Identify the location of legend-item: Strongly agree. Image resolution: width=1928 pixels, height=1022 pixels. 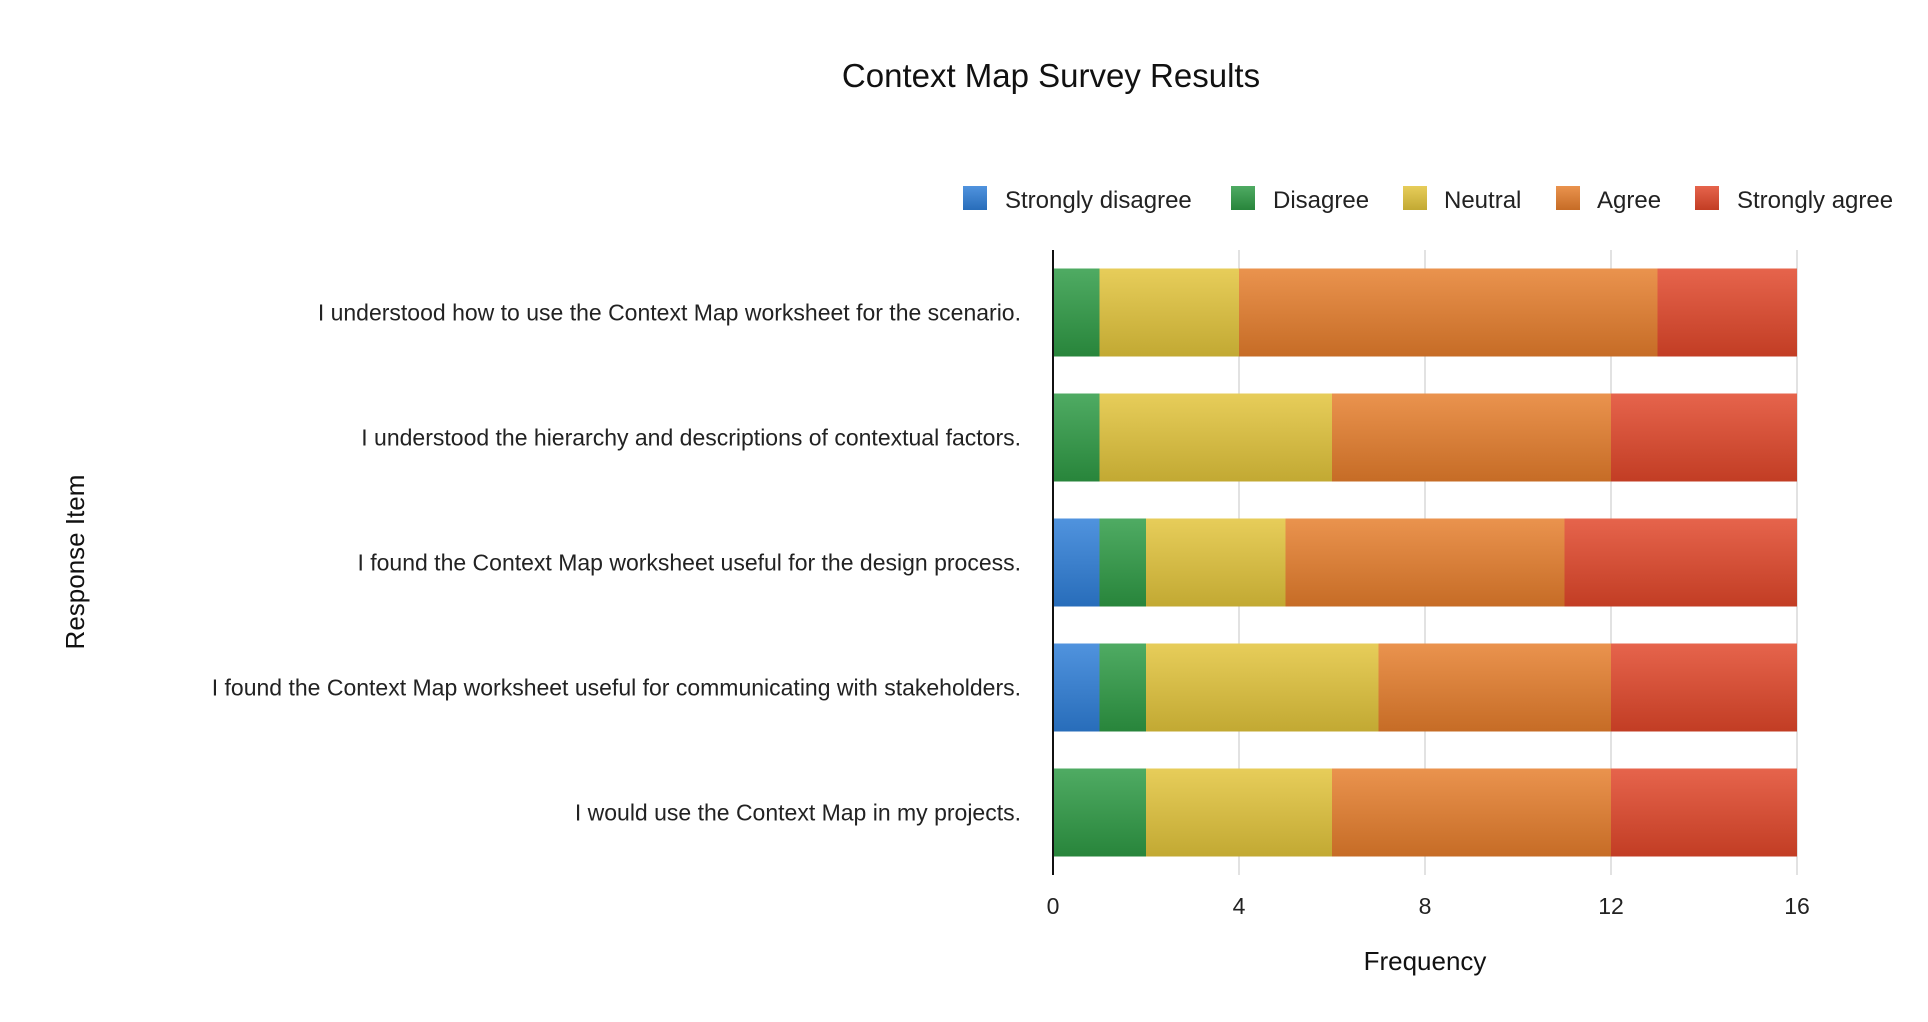
(1794, 200).